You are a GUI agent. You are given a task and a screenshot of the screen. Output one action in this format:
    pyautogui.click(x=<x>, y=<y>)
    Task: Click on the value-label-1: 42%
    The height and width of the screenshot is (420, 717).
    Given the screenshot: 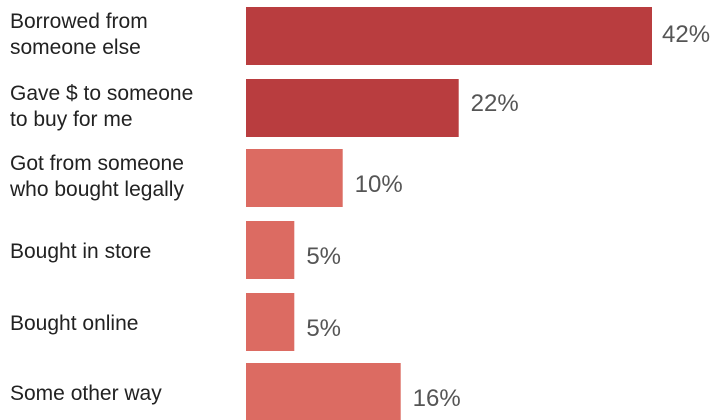 What is the action you would take?
    pyautogui.click(x=686, y=34)
    